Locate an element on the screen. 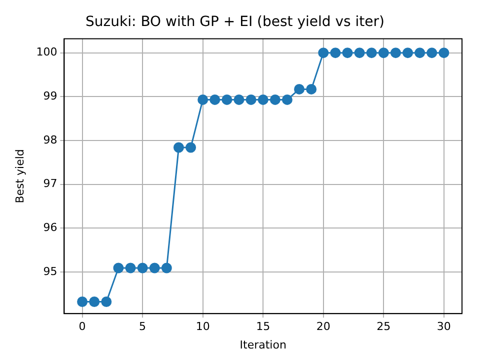 This screenshot has height=362, width=478. y-tick-label: 99 is located at coordinates (50, 96).